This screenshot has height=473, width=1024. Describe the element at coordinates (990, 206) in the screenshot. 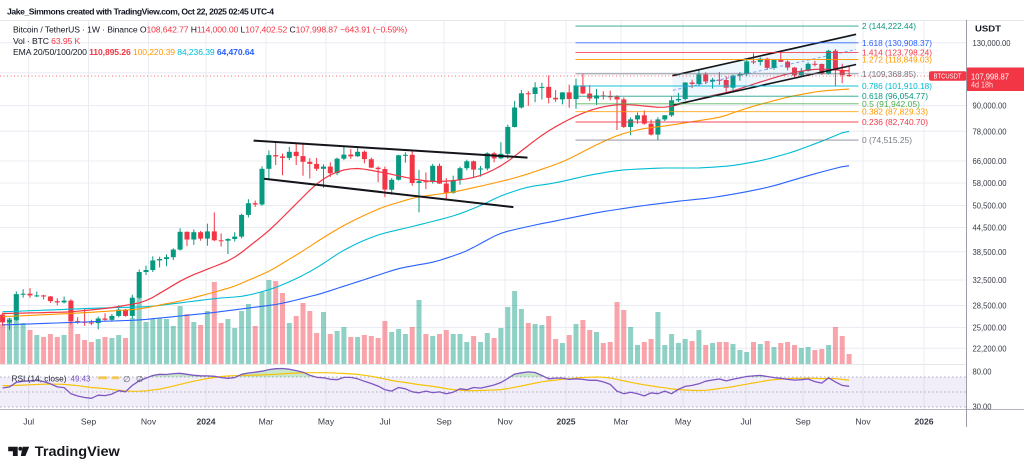

I see `svg-text: 50,500.00` at that location.